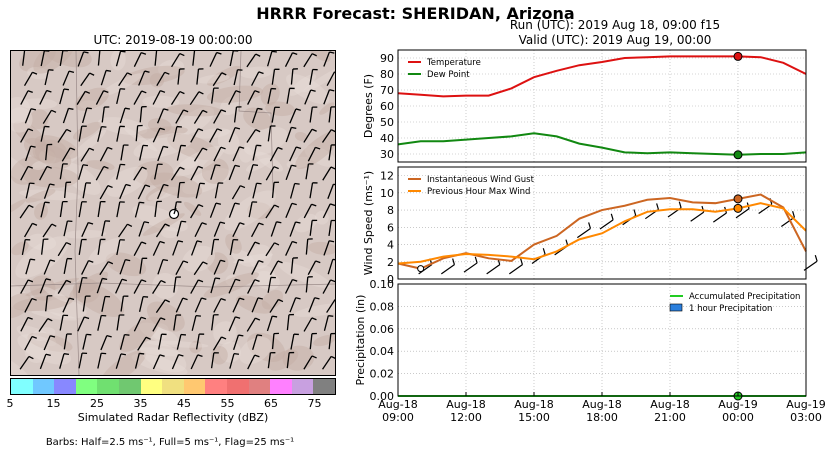 The width and height of the screenshot is (831, 460). What do you see at coordinates (77, 213) in the screenshot?
I see `county-border` at bounding box center [77, 213].